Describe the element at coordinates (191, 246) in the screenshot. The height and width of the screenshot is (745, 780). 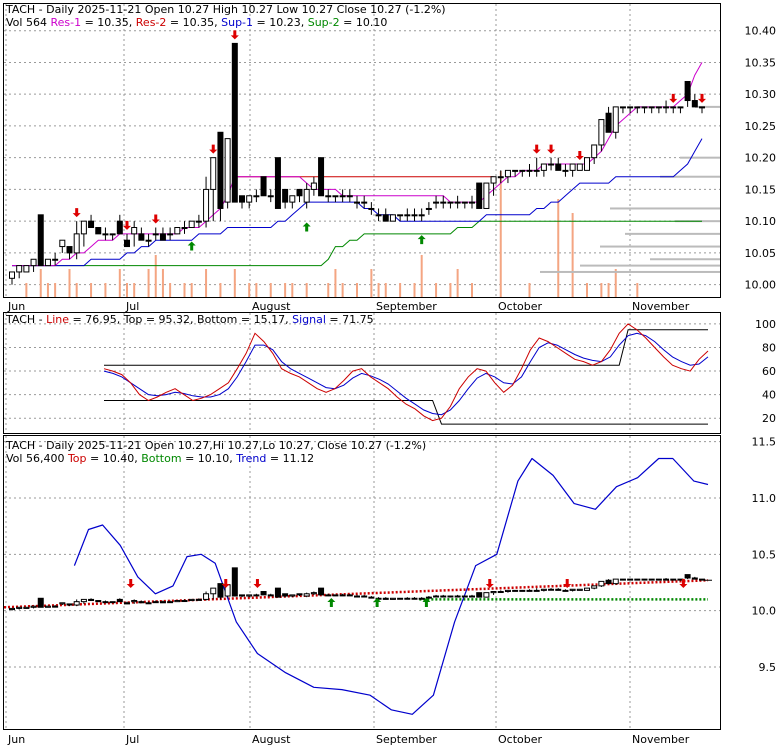
I see `buy-arrow` at that location.